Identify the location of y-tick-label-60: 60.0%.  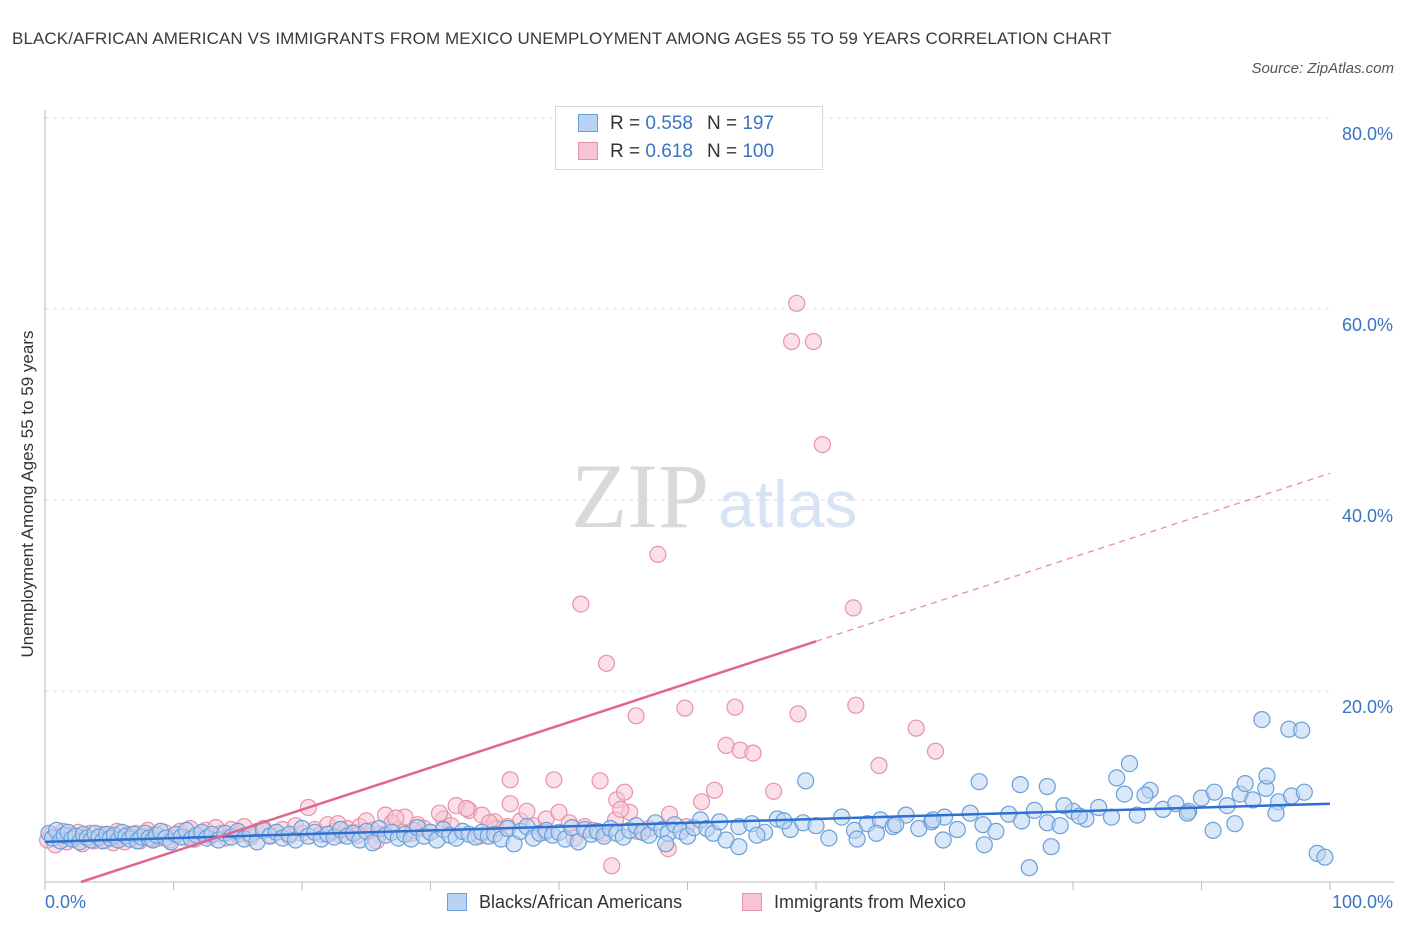
(1367, 325).